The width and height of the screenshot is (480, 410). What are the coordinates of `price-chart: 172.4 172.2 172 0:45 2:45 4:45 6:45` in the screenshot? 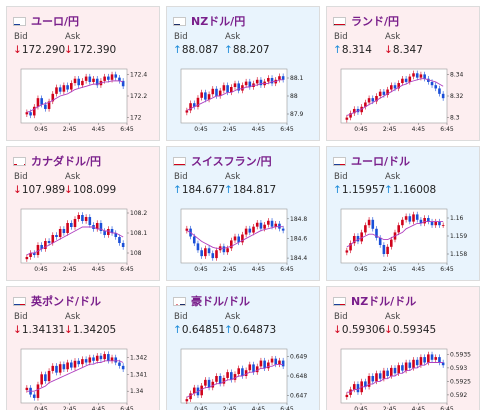 It's located at (83, 102).